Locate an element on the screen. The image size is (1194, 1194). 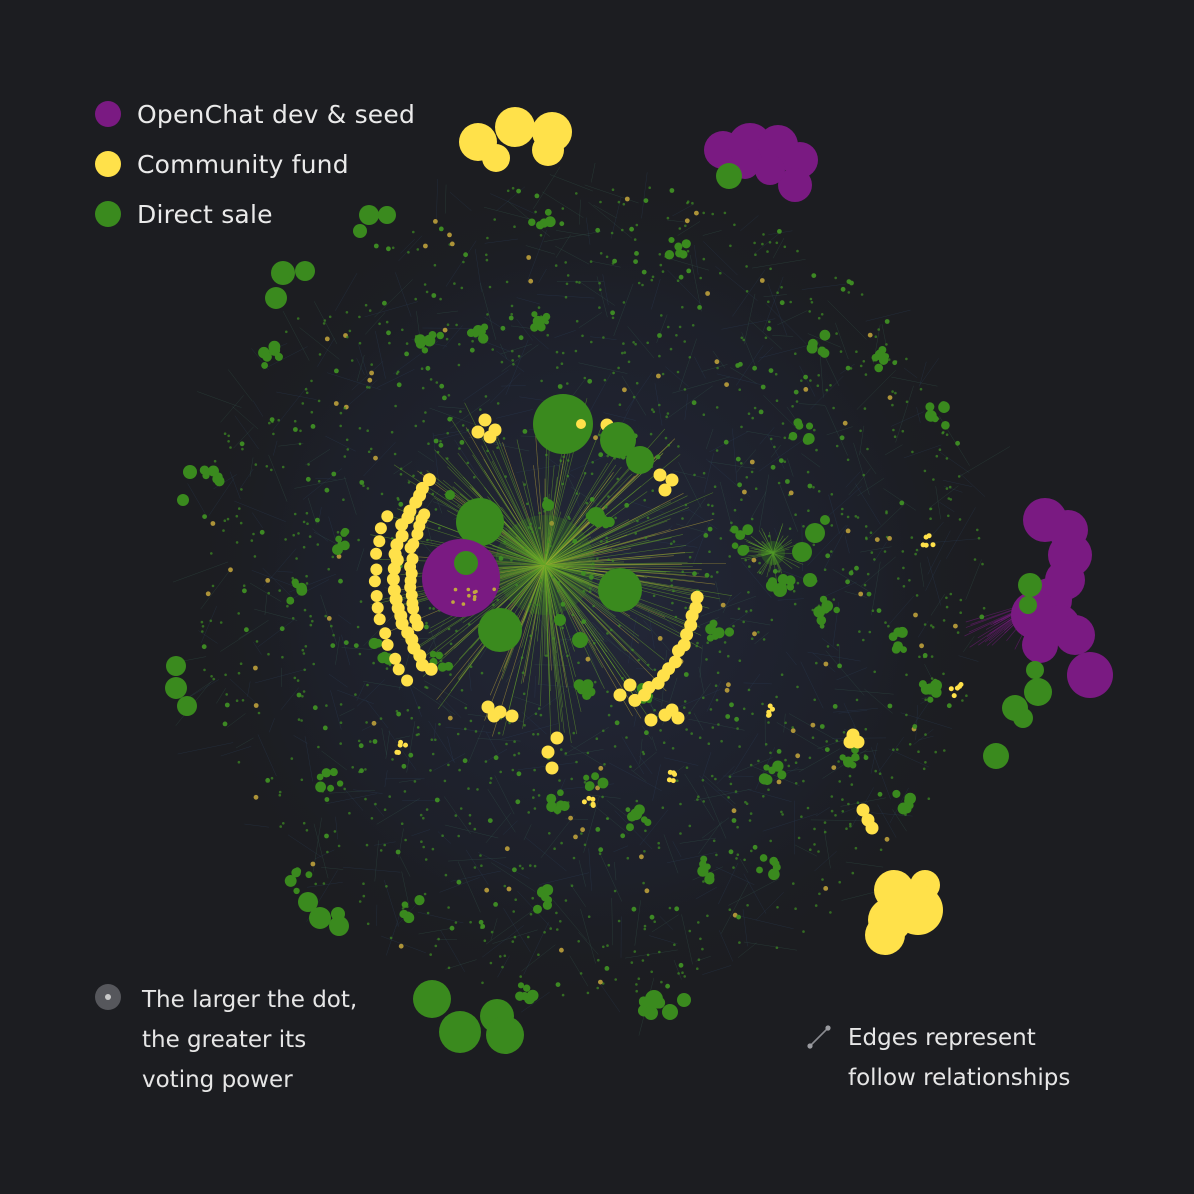
green-dot-icon is located at coordinates (108, 214).